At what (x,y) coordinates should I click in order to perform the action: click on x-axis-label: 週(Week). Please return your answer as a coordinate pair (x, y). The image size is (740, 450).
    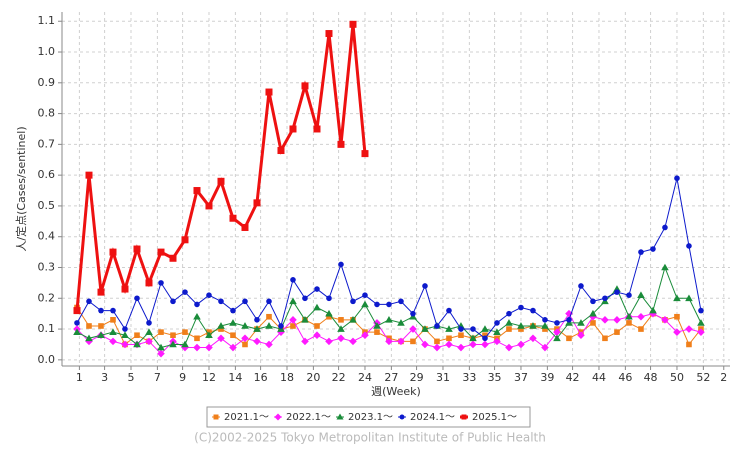
    Looking at the image, I should click on (396, 391).